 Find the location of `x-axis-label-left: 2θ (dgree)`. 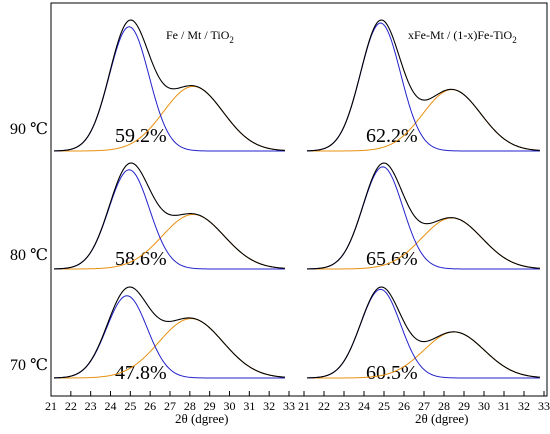

x-axis-label-left: 2θ (dgree) is located at coordinates (202, 418).